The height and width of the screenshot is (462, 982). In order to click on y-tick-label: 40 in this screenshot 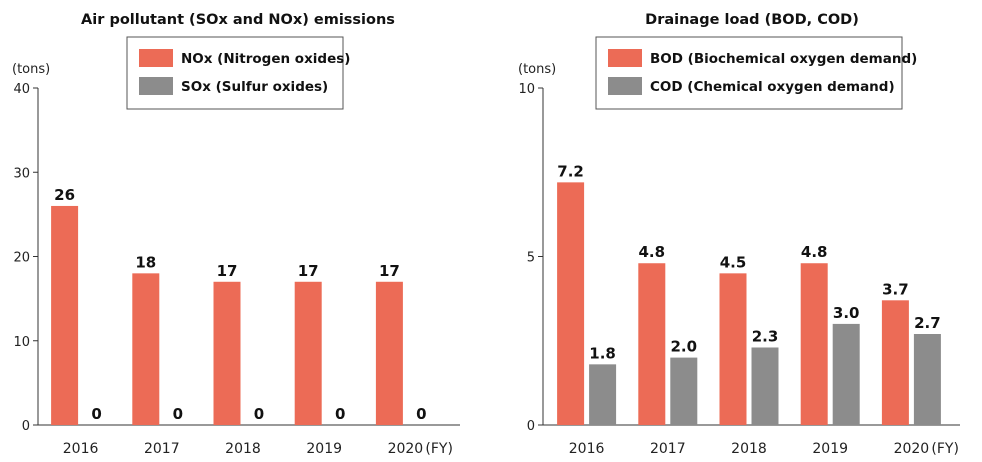, I will do `click(21, 89)`.